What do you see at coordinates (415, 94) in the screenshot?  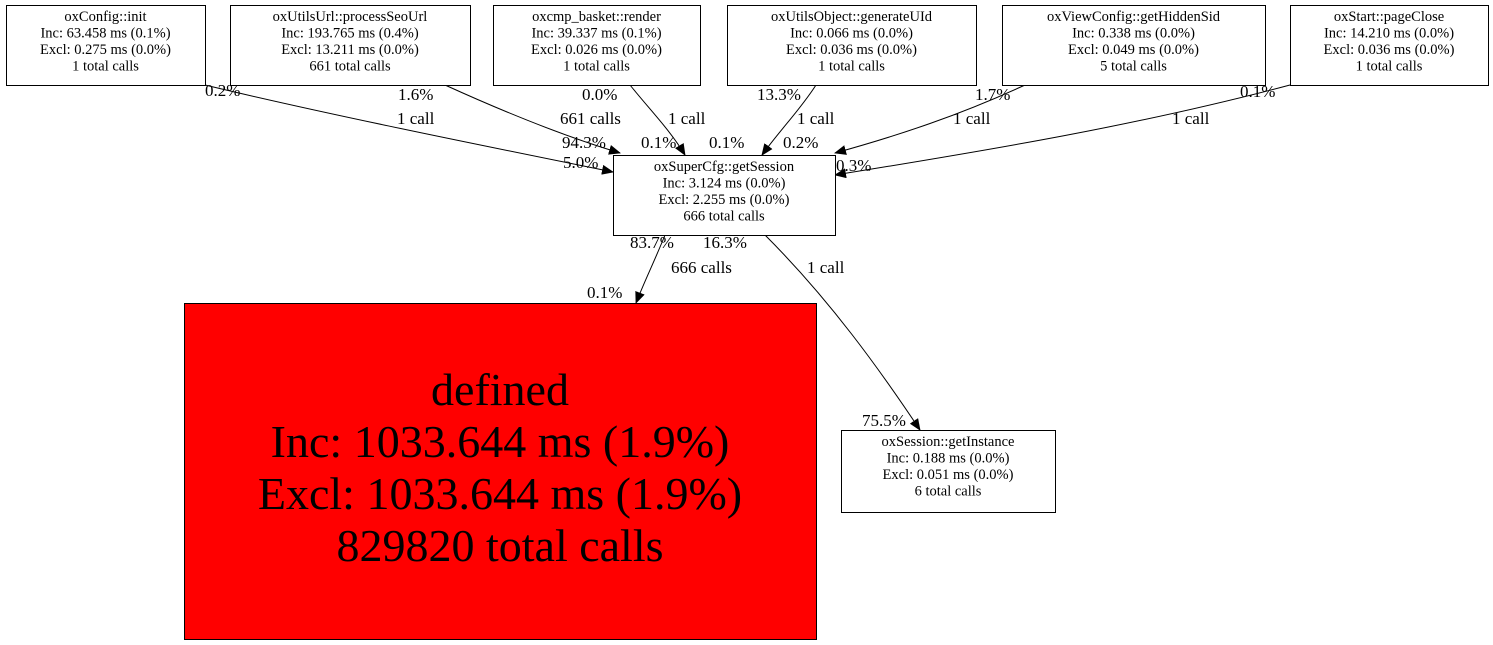 I see `edge-tail-percent: 1.6%` at bounding box center [415, 94].